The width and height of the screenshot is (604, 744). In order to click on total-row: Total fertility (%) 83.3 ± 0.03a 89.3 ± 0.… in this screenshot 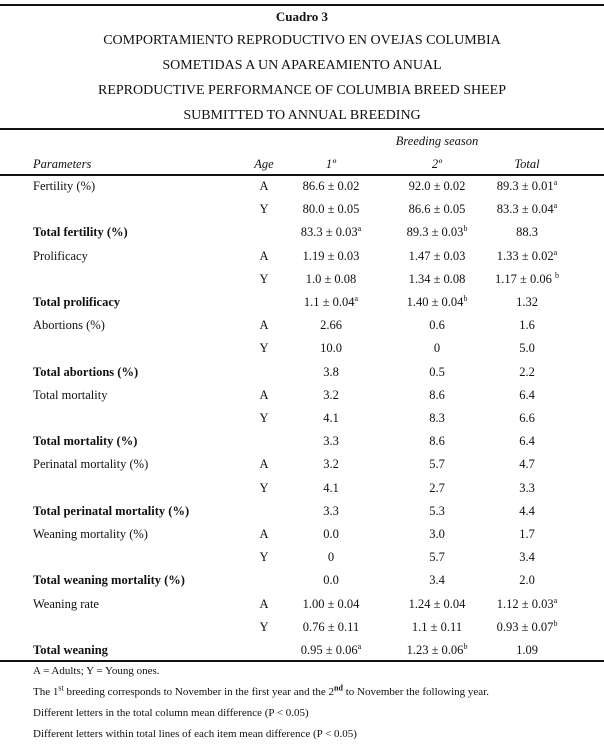, I will do `click(302, 236)`.